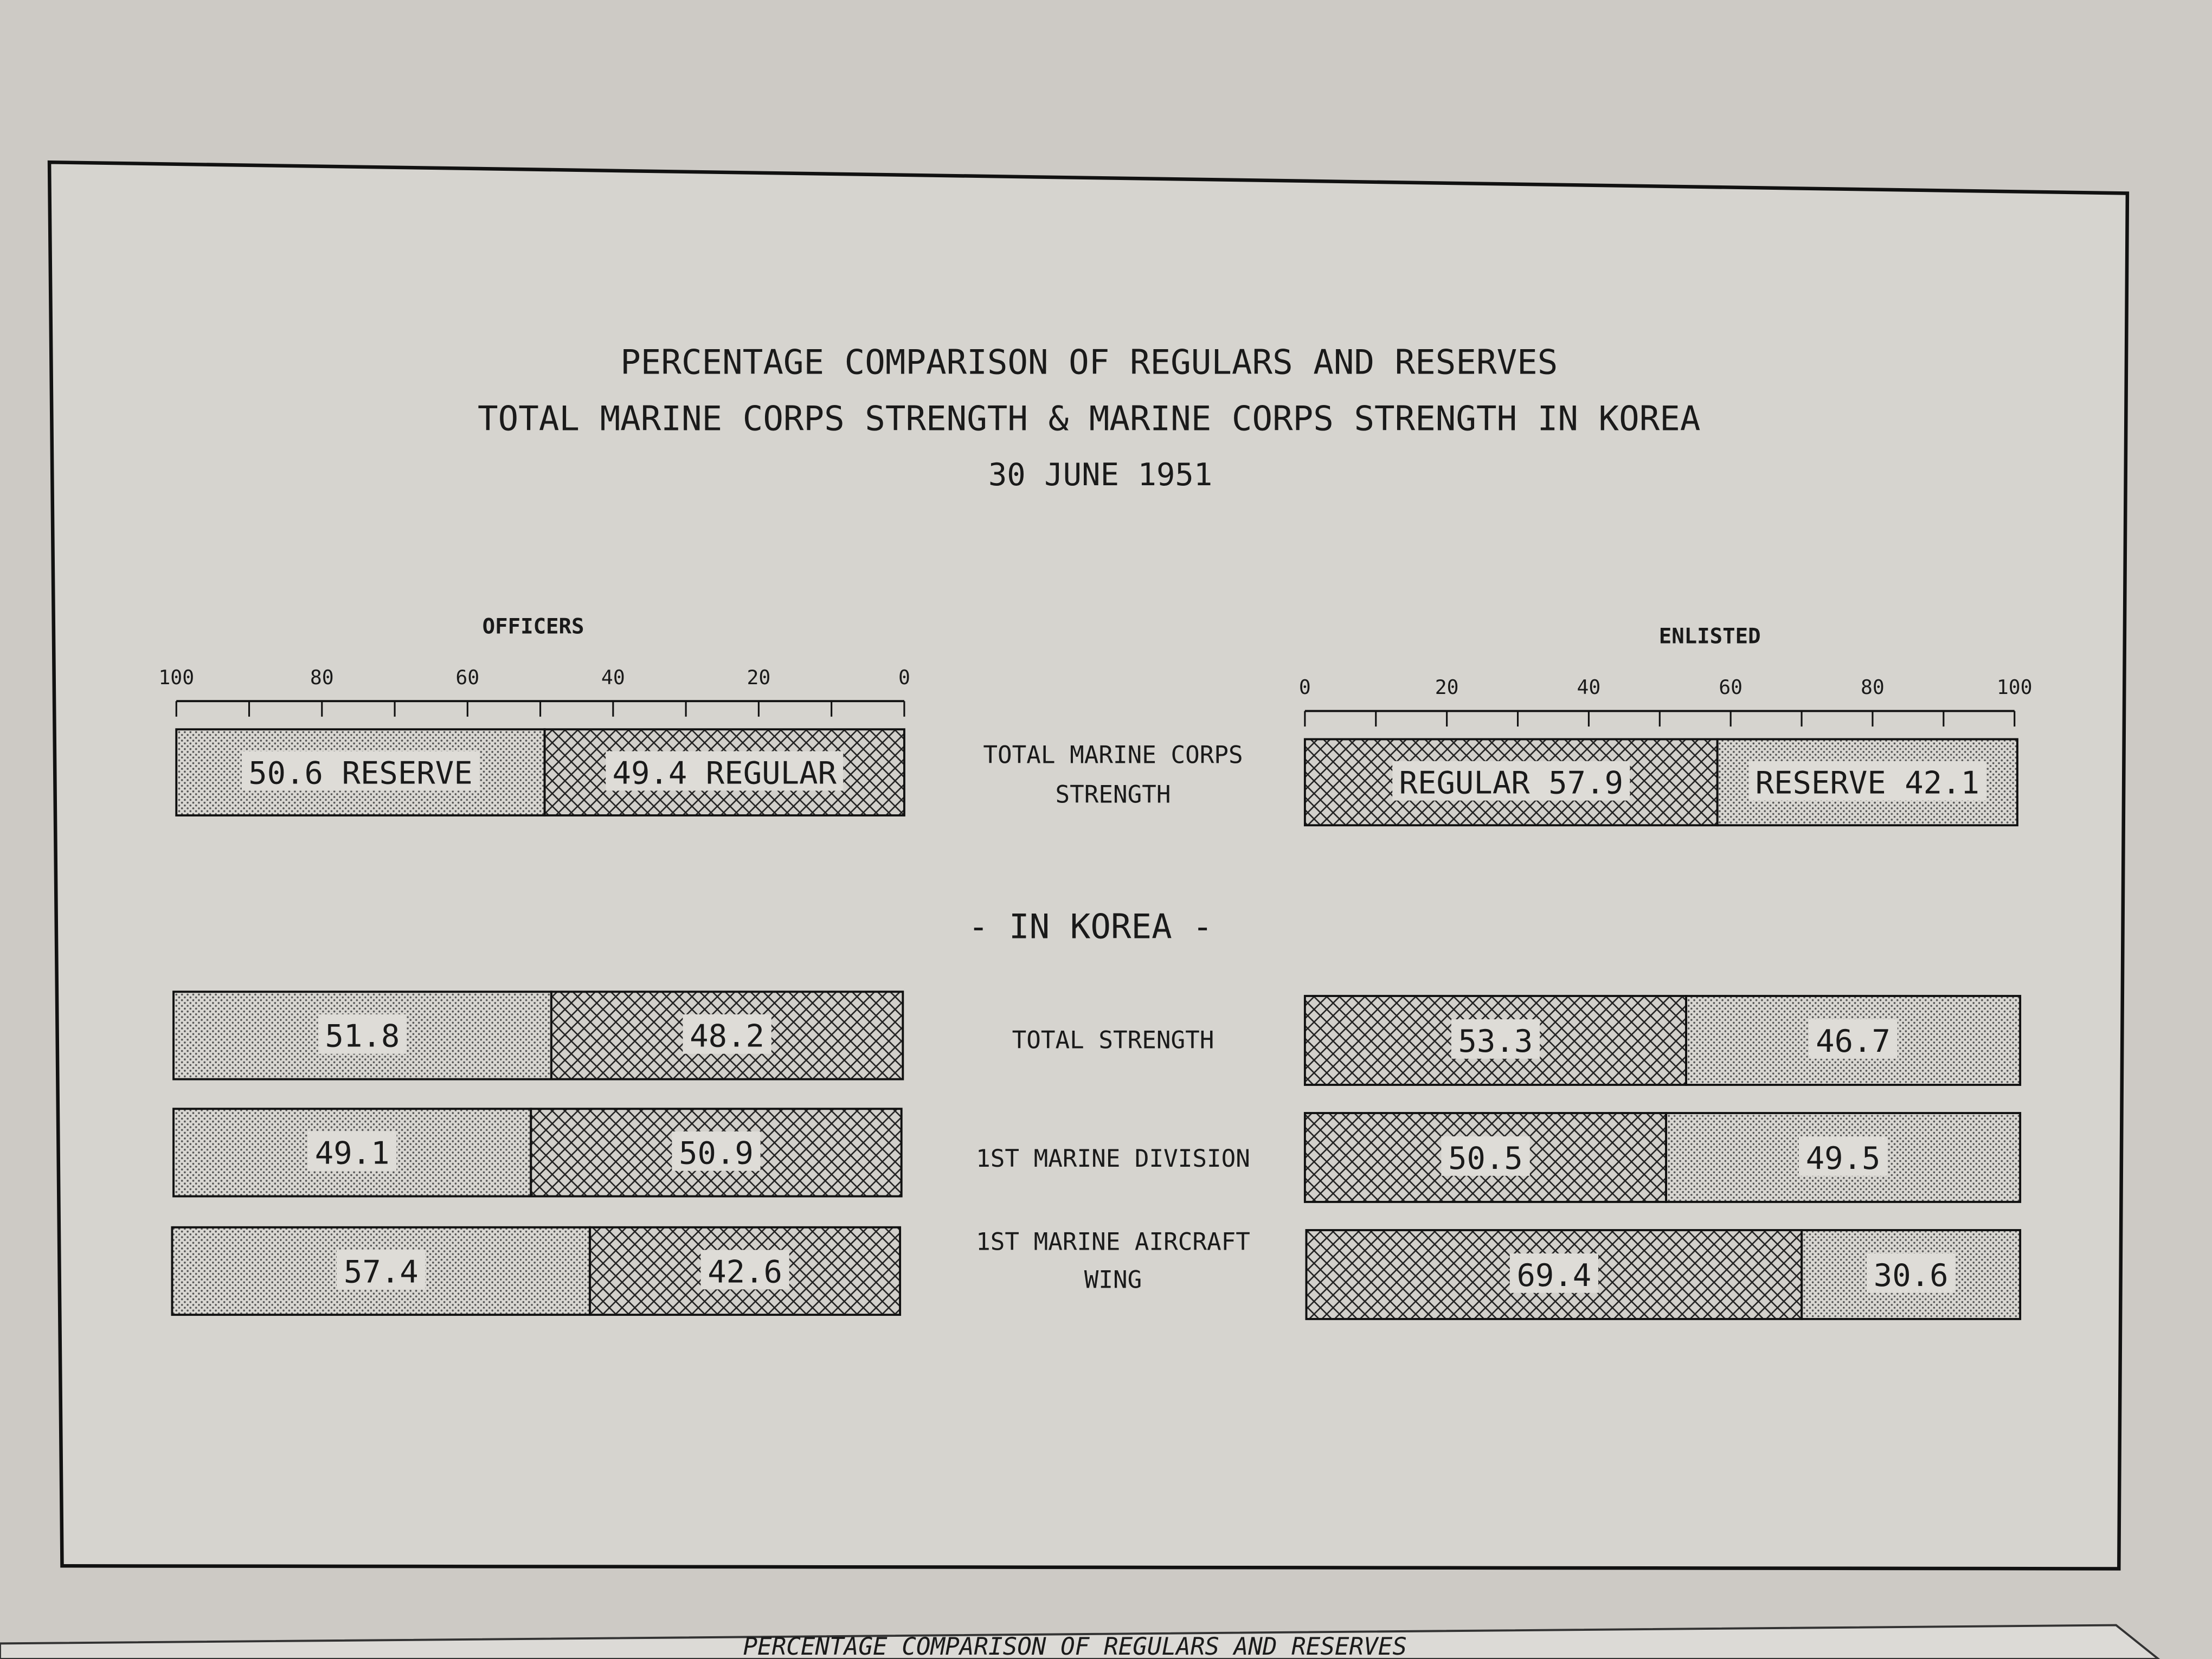 Image resolution: width=2212 pixels, height=1659 pixels. Describe the element at coordinates (1113, 1040) in the screenshot. I see `category-label: TOTAL STRENGTH` at that location.